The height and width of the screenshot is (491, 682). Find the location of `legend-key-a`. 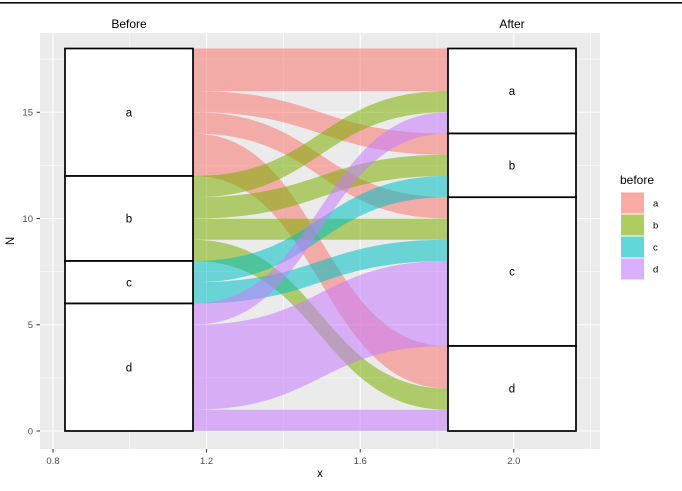

legend-key-a is located at coordinates (632, 203).